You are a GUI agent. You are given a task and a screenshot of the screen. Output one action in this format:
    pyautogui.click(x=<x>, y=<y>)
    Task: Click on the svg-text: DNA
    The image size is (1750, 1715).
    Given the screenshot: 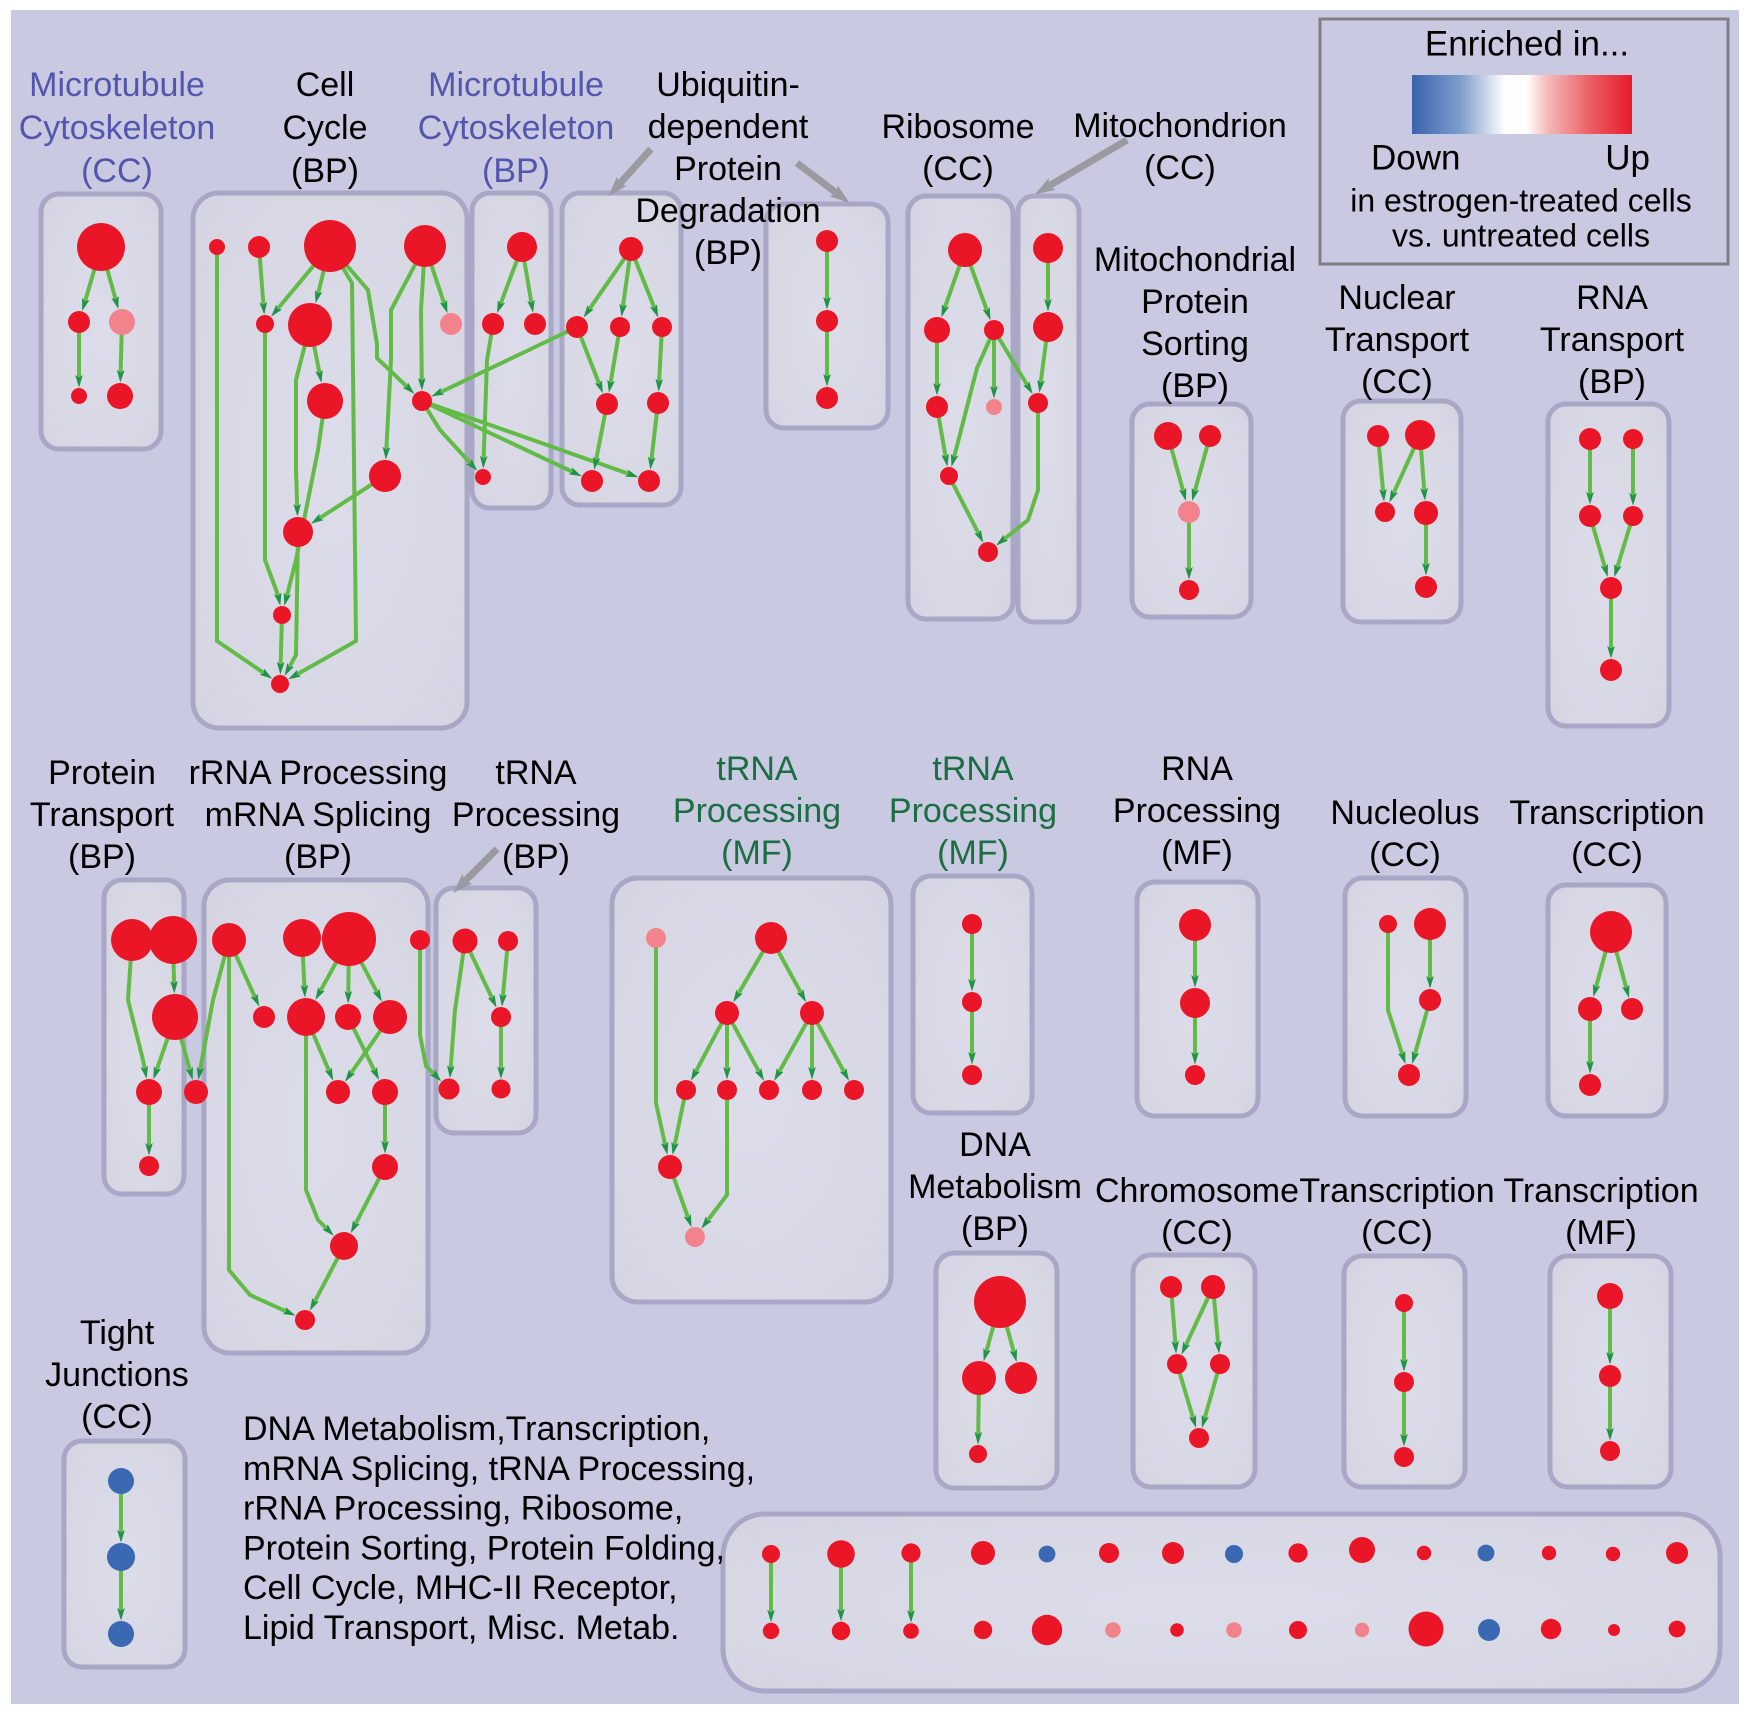 What is the action you would take?
    pyautogui.click(x=995, y=1145)
    